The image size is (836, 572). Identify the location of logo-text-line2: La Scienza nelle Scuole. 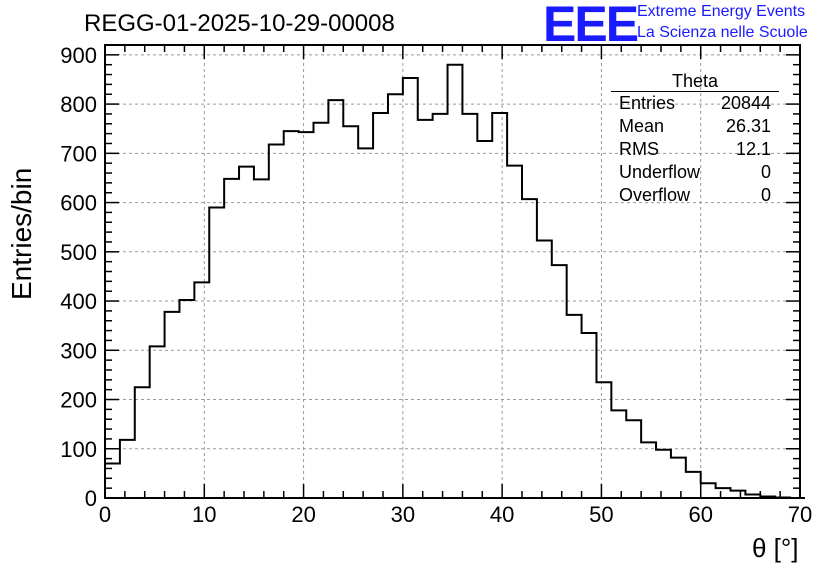
(722, 32).